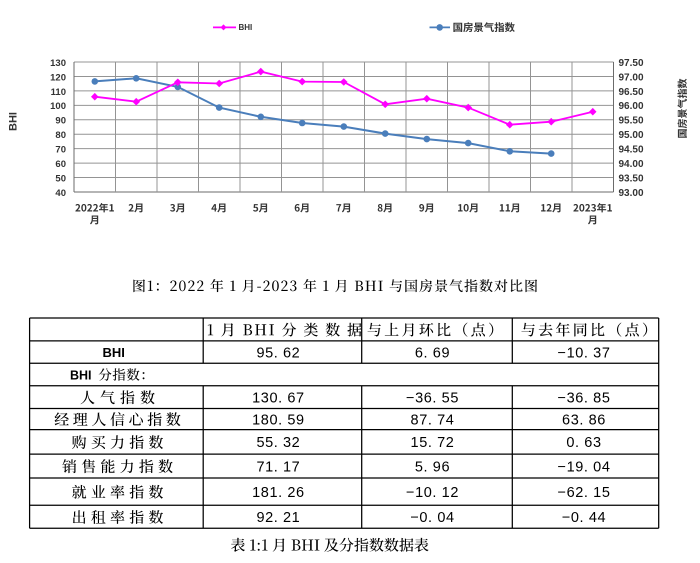 This screenshot has height=563, width=700. Describe the element at coordinates (60, 121) in the screenshot. I see `svg-text: 90` at that location.